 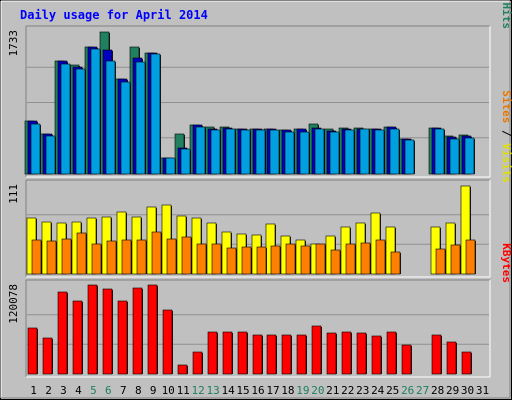 What do you see at coordinates (13, 304) in the screenshot?
I see `panel-kbytes-max-label: 120078` at bounding box center [13, 304].